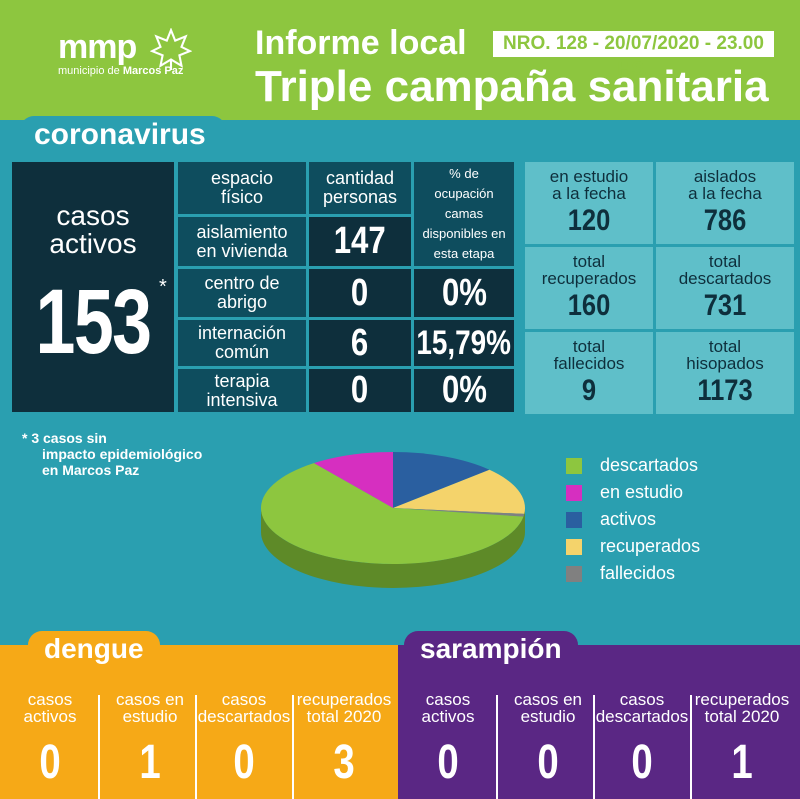 This screenshot has width=800, height=799. I want to click on pie-slice-fallecidos, so click(459, 512).